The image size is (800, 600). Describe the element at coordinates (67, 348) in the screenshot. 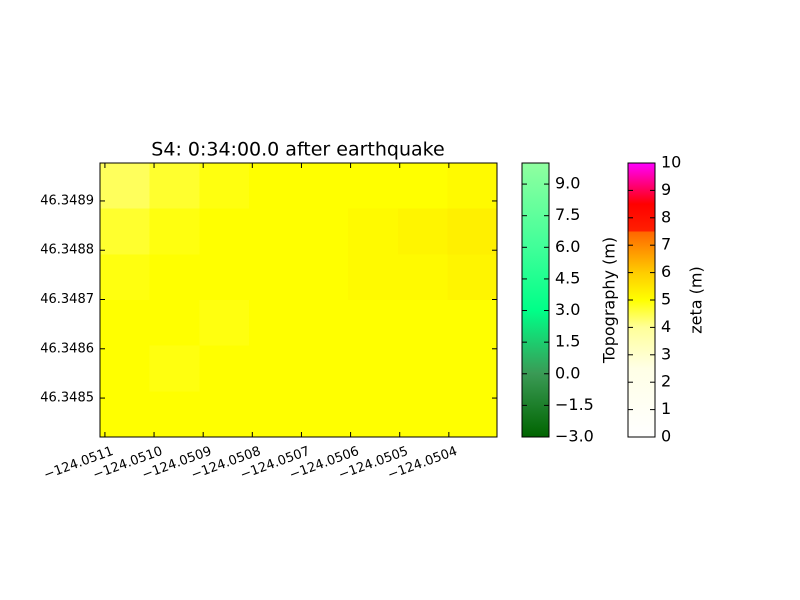

I see `y-tick-label: 46.3486` at that location.